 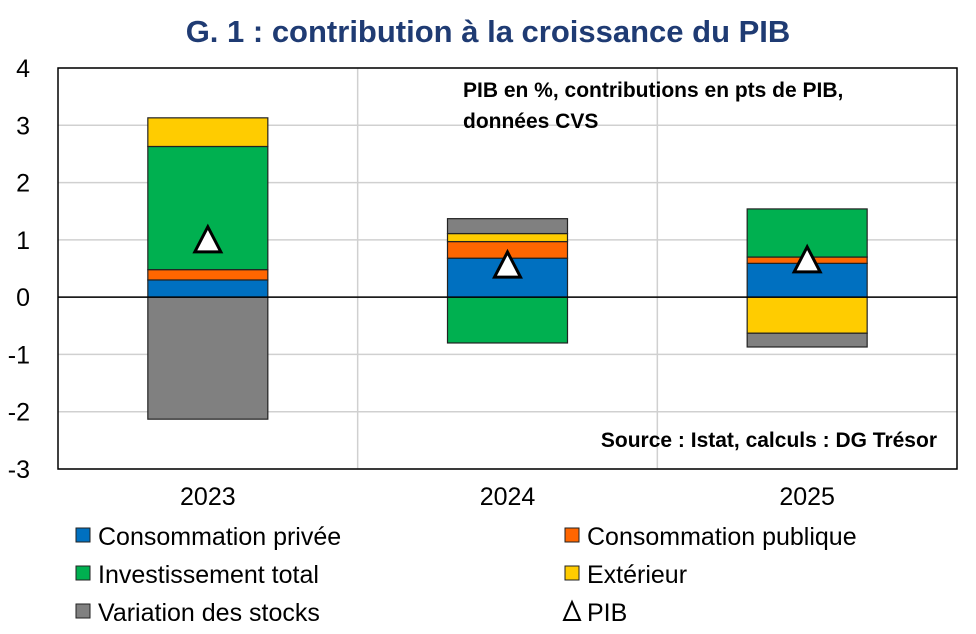 I want to click on bar-segment-consommation-publique, so click(x=208, y=275).